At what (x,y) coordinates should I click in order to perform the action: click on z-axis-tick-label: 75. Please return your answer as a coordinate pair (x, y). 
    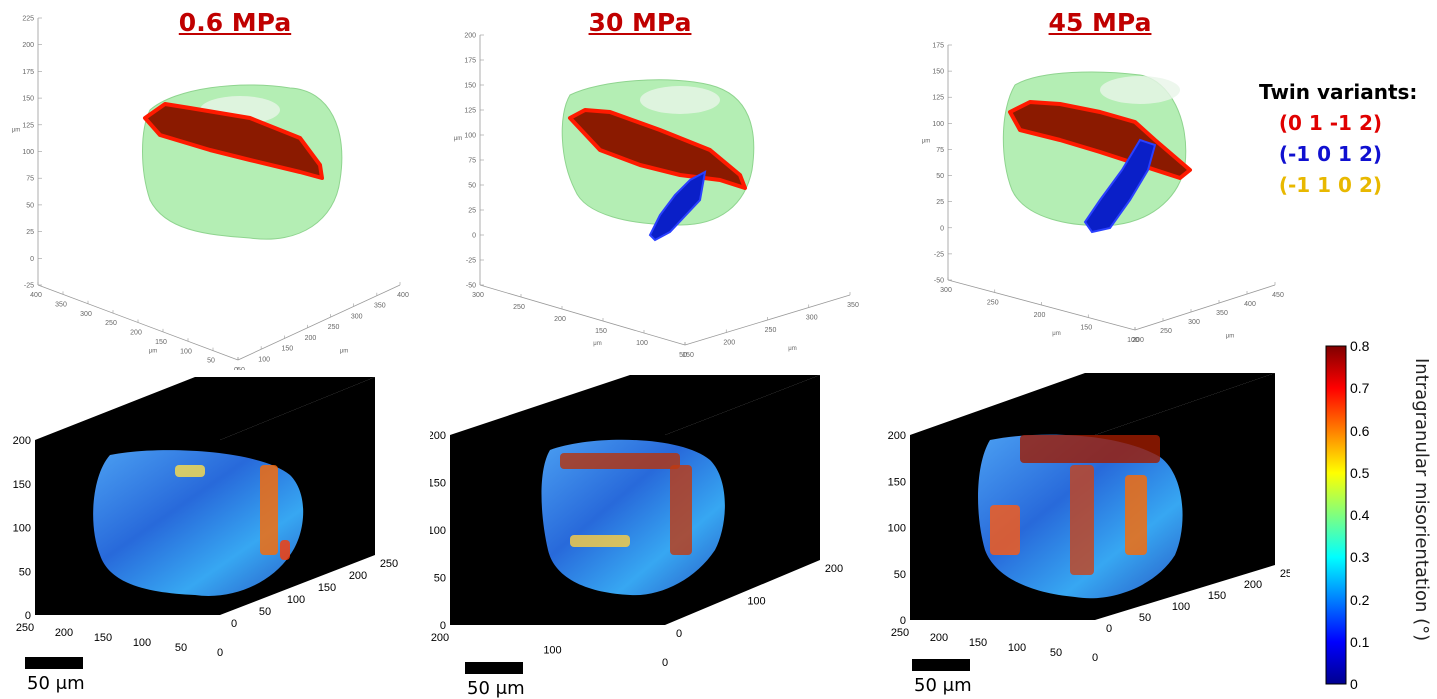
    Looking at the image, I should click on (940, 150).